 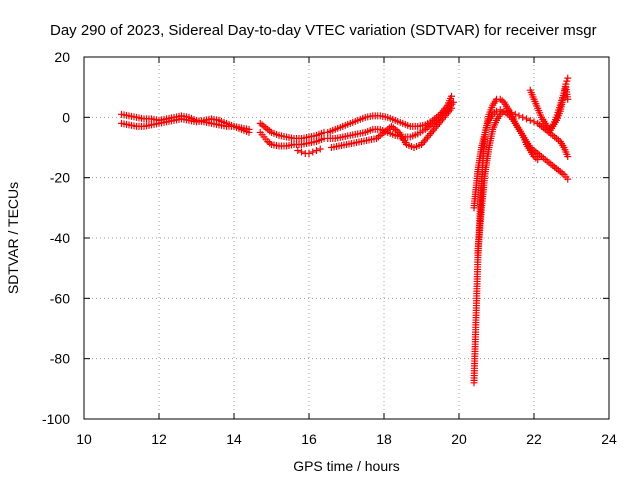 I want to click on series-track-f, so click(x=309, y=151).